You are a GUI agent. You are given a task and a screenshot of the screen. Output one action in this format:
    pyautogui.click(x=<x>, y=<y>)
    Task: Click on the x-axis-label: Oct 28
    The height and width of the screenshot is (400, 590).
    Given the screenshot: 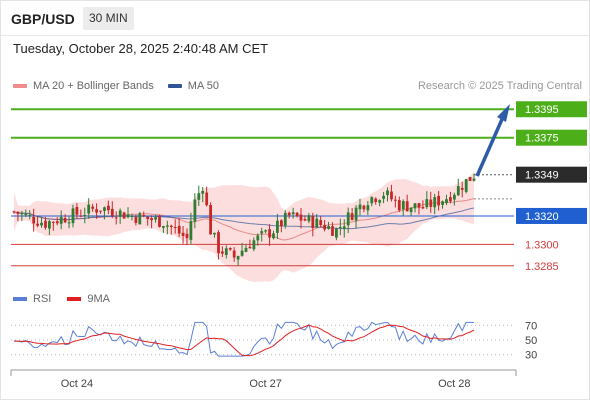 What is the action you would take?
    pyautogui.click(x=454, y=384)
    